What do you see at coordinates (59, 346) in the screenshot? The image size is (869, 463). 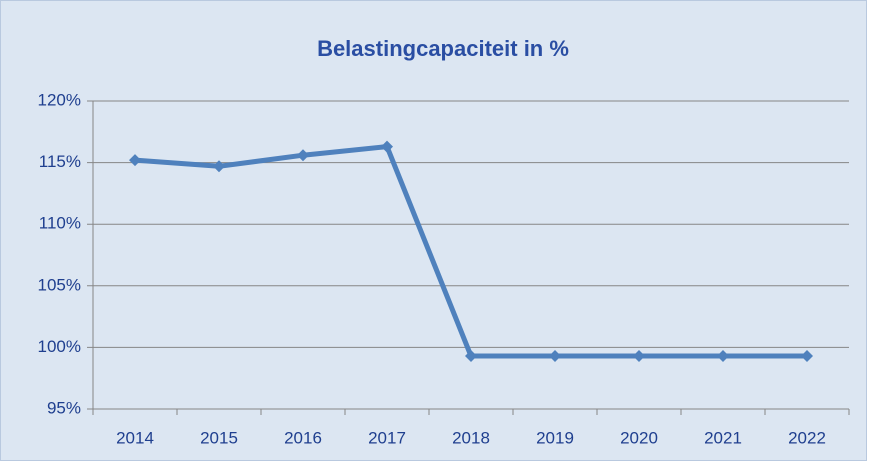 I see `y-tick-label: 100%` at bounding box center [59, 346].